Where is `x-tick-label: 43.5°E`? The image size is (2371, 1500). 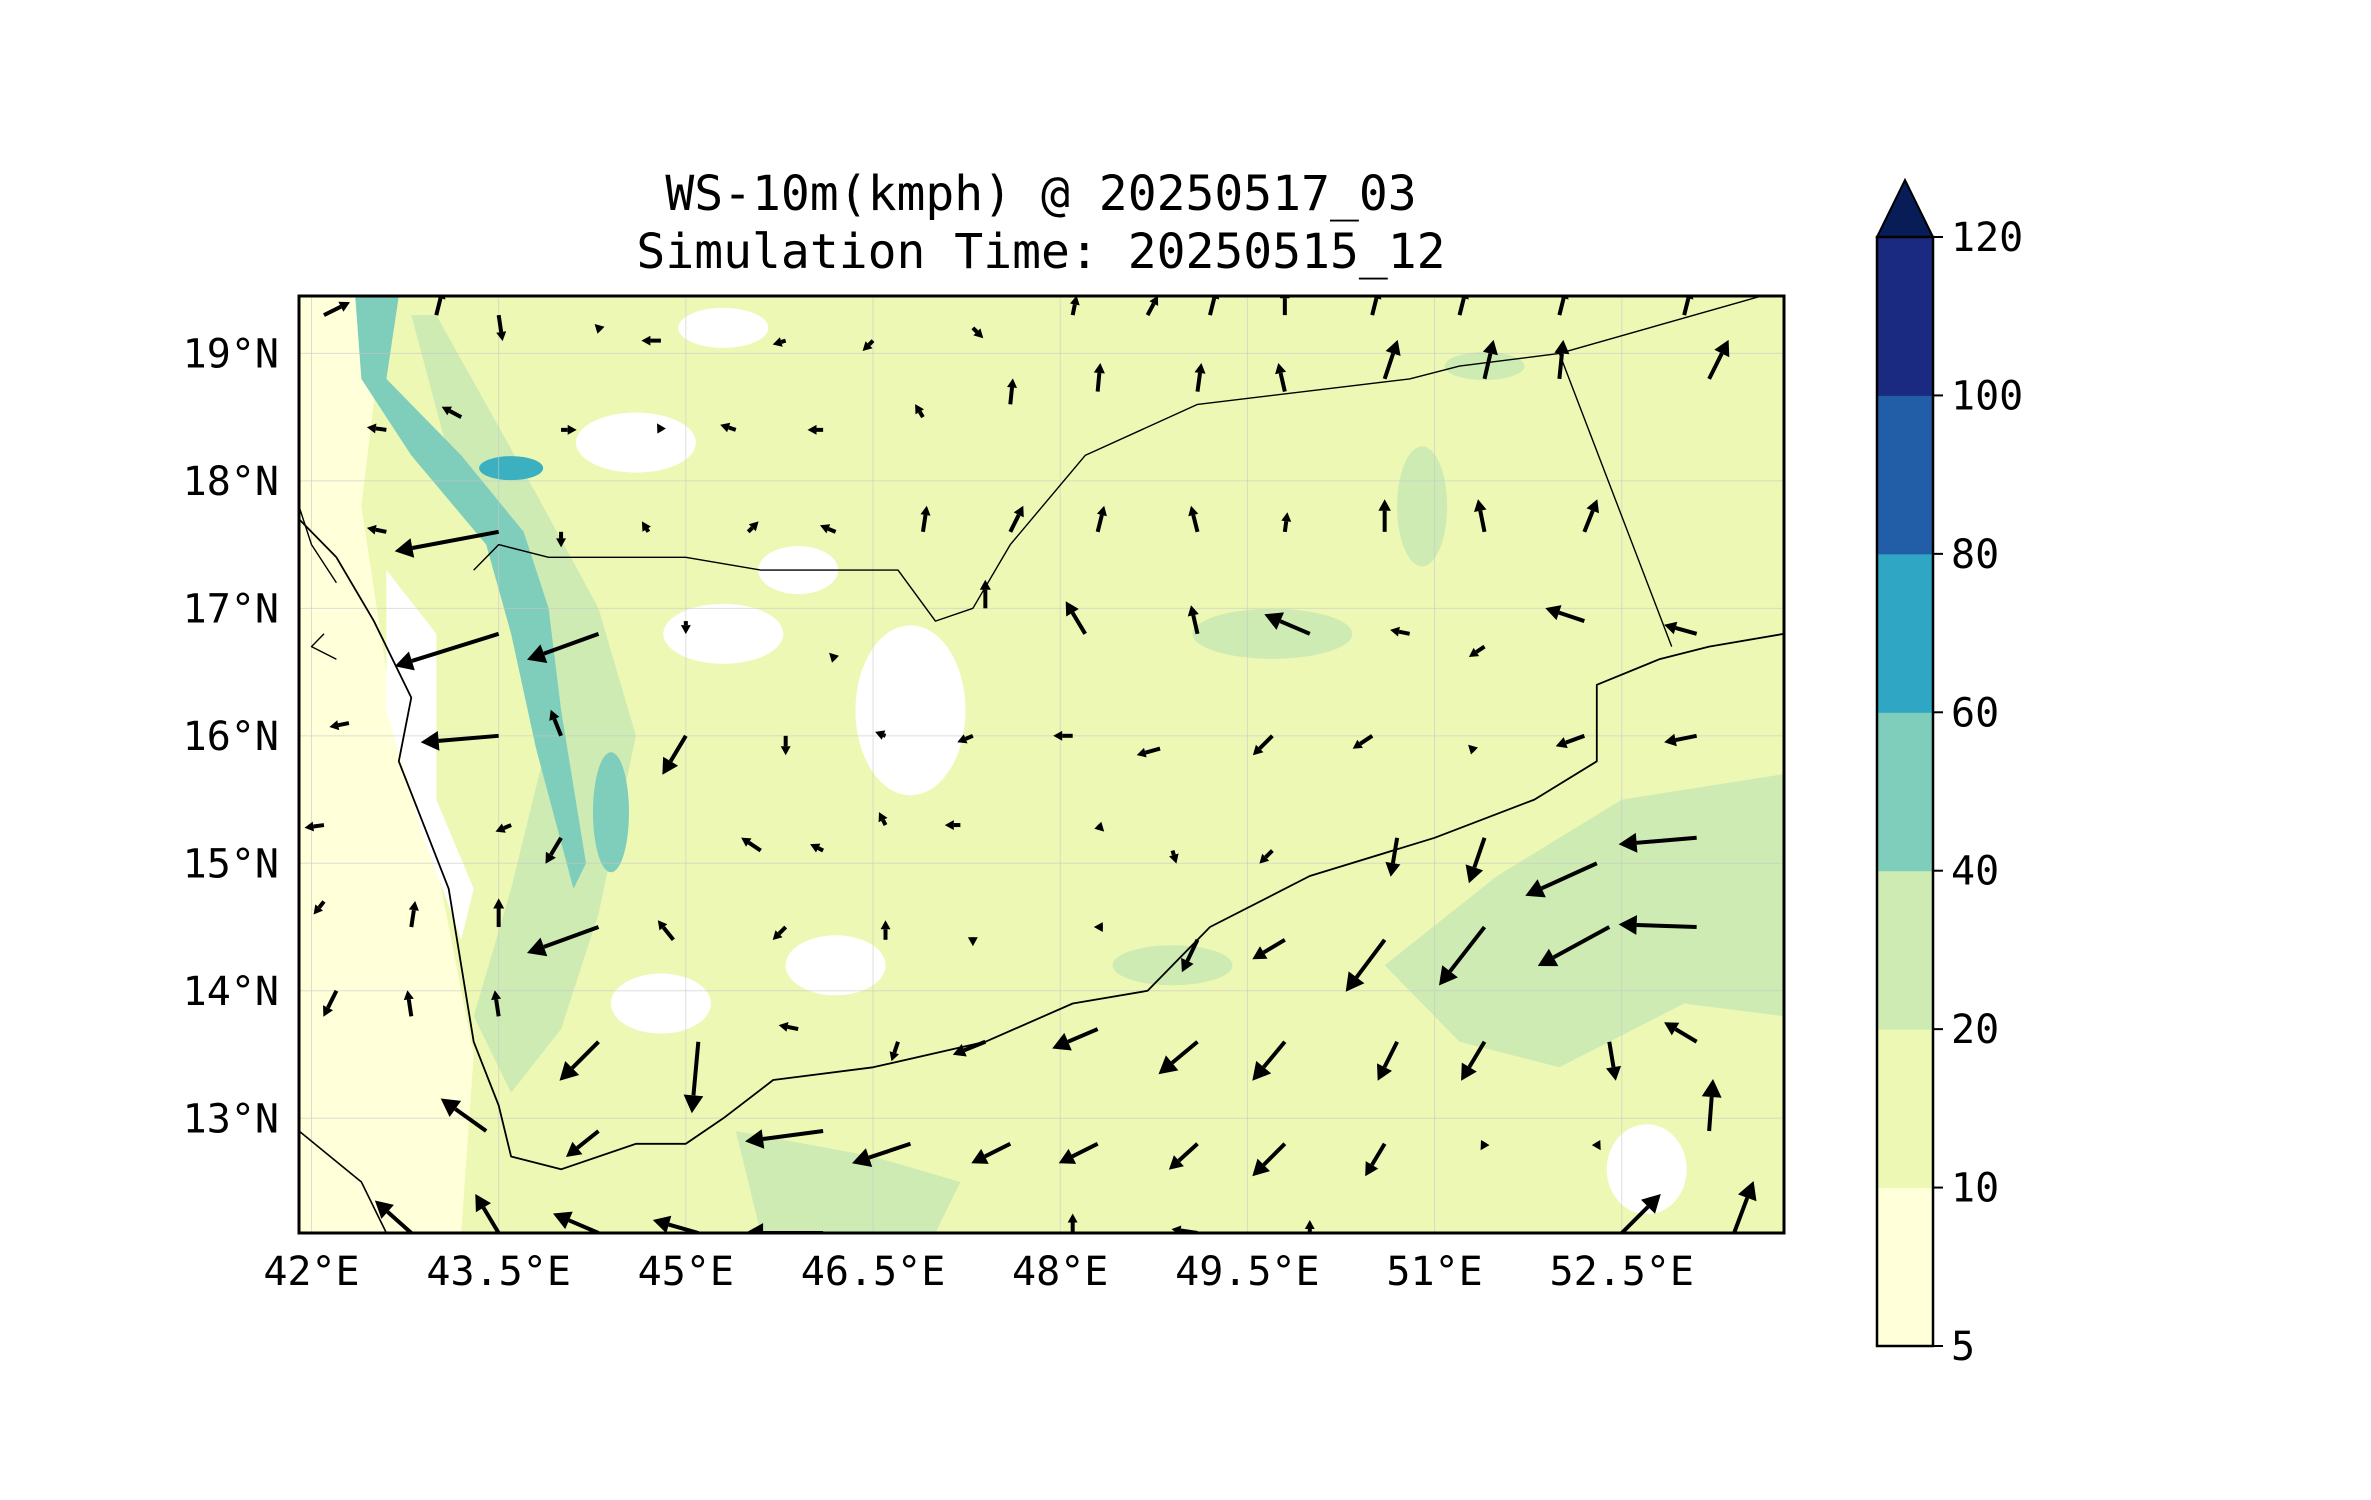
x-tick-label: 43.5°E is located at coordinates (498, 1272).